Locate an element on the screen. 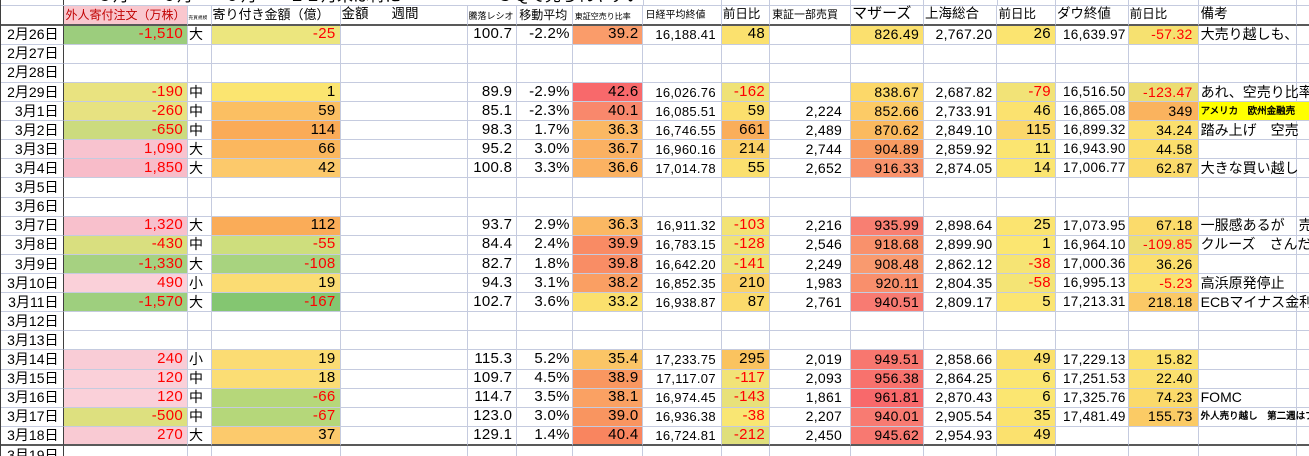 The image size is (1309, 456). foreign-orders-cell: 240 is located at coordinates (125, 360).